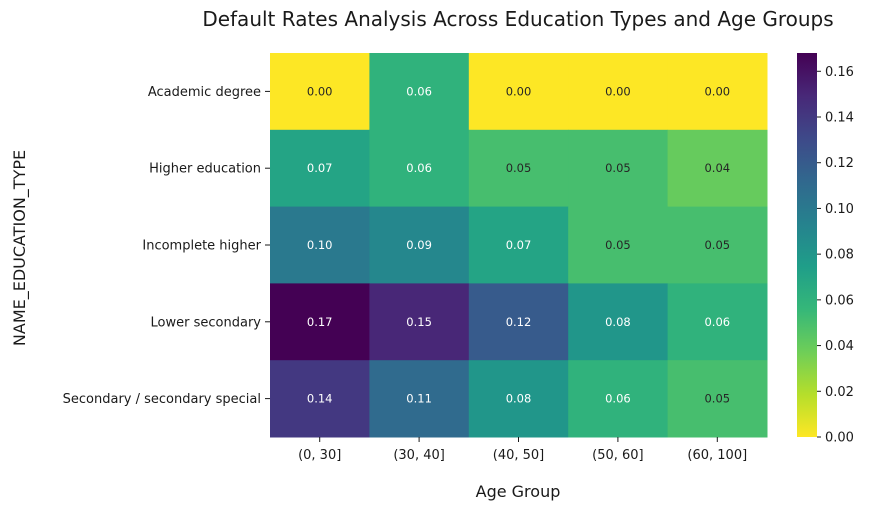  Describe the element at coordinates (206, 322) in the screenshot. I see `y-tick-label: Lower secondary` at that location.